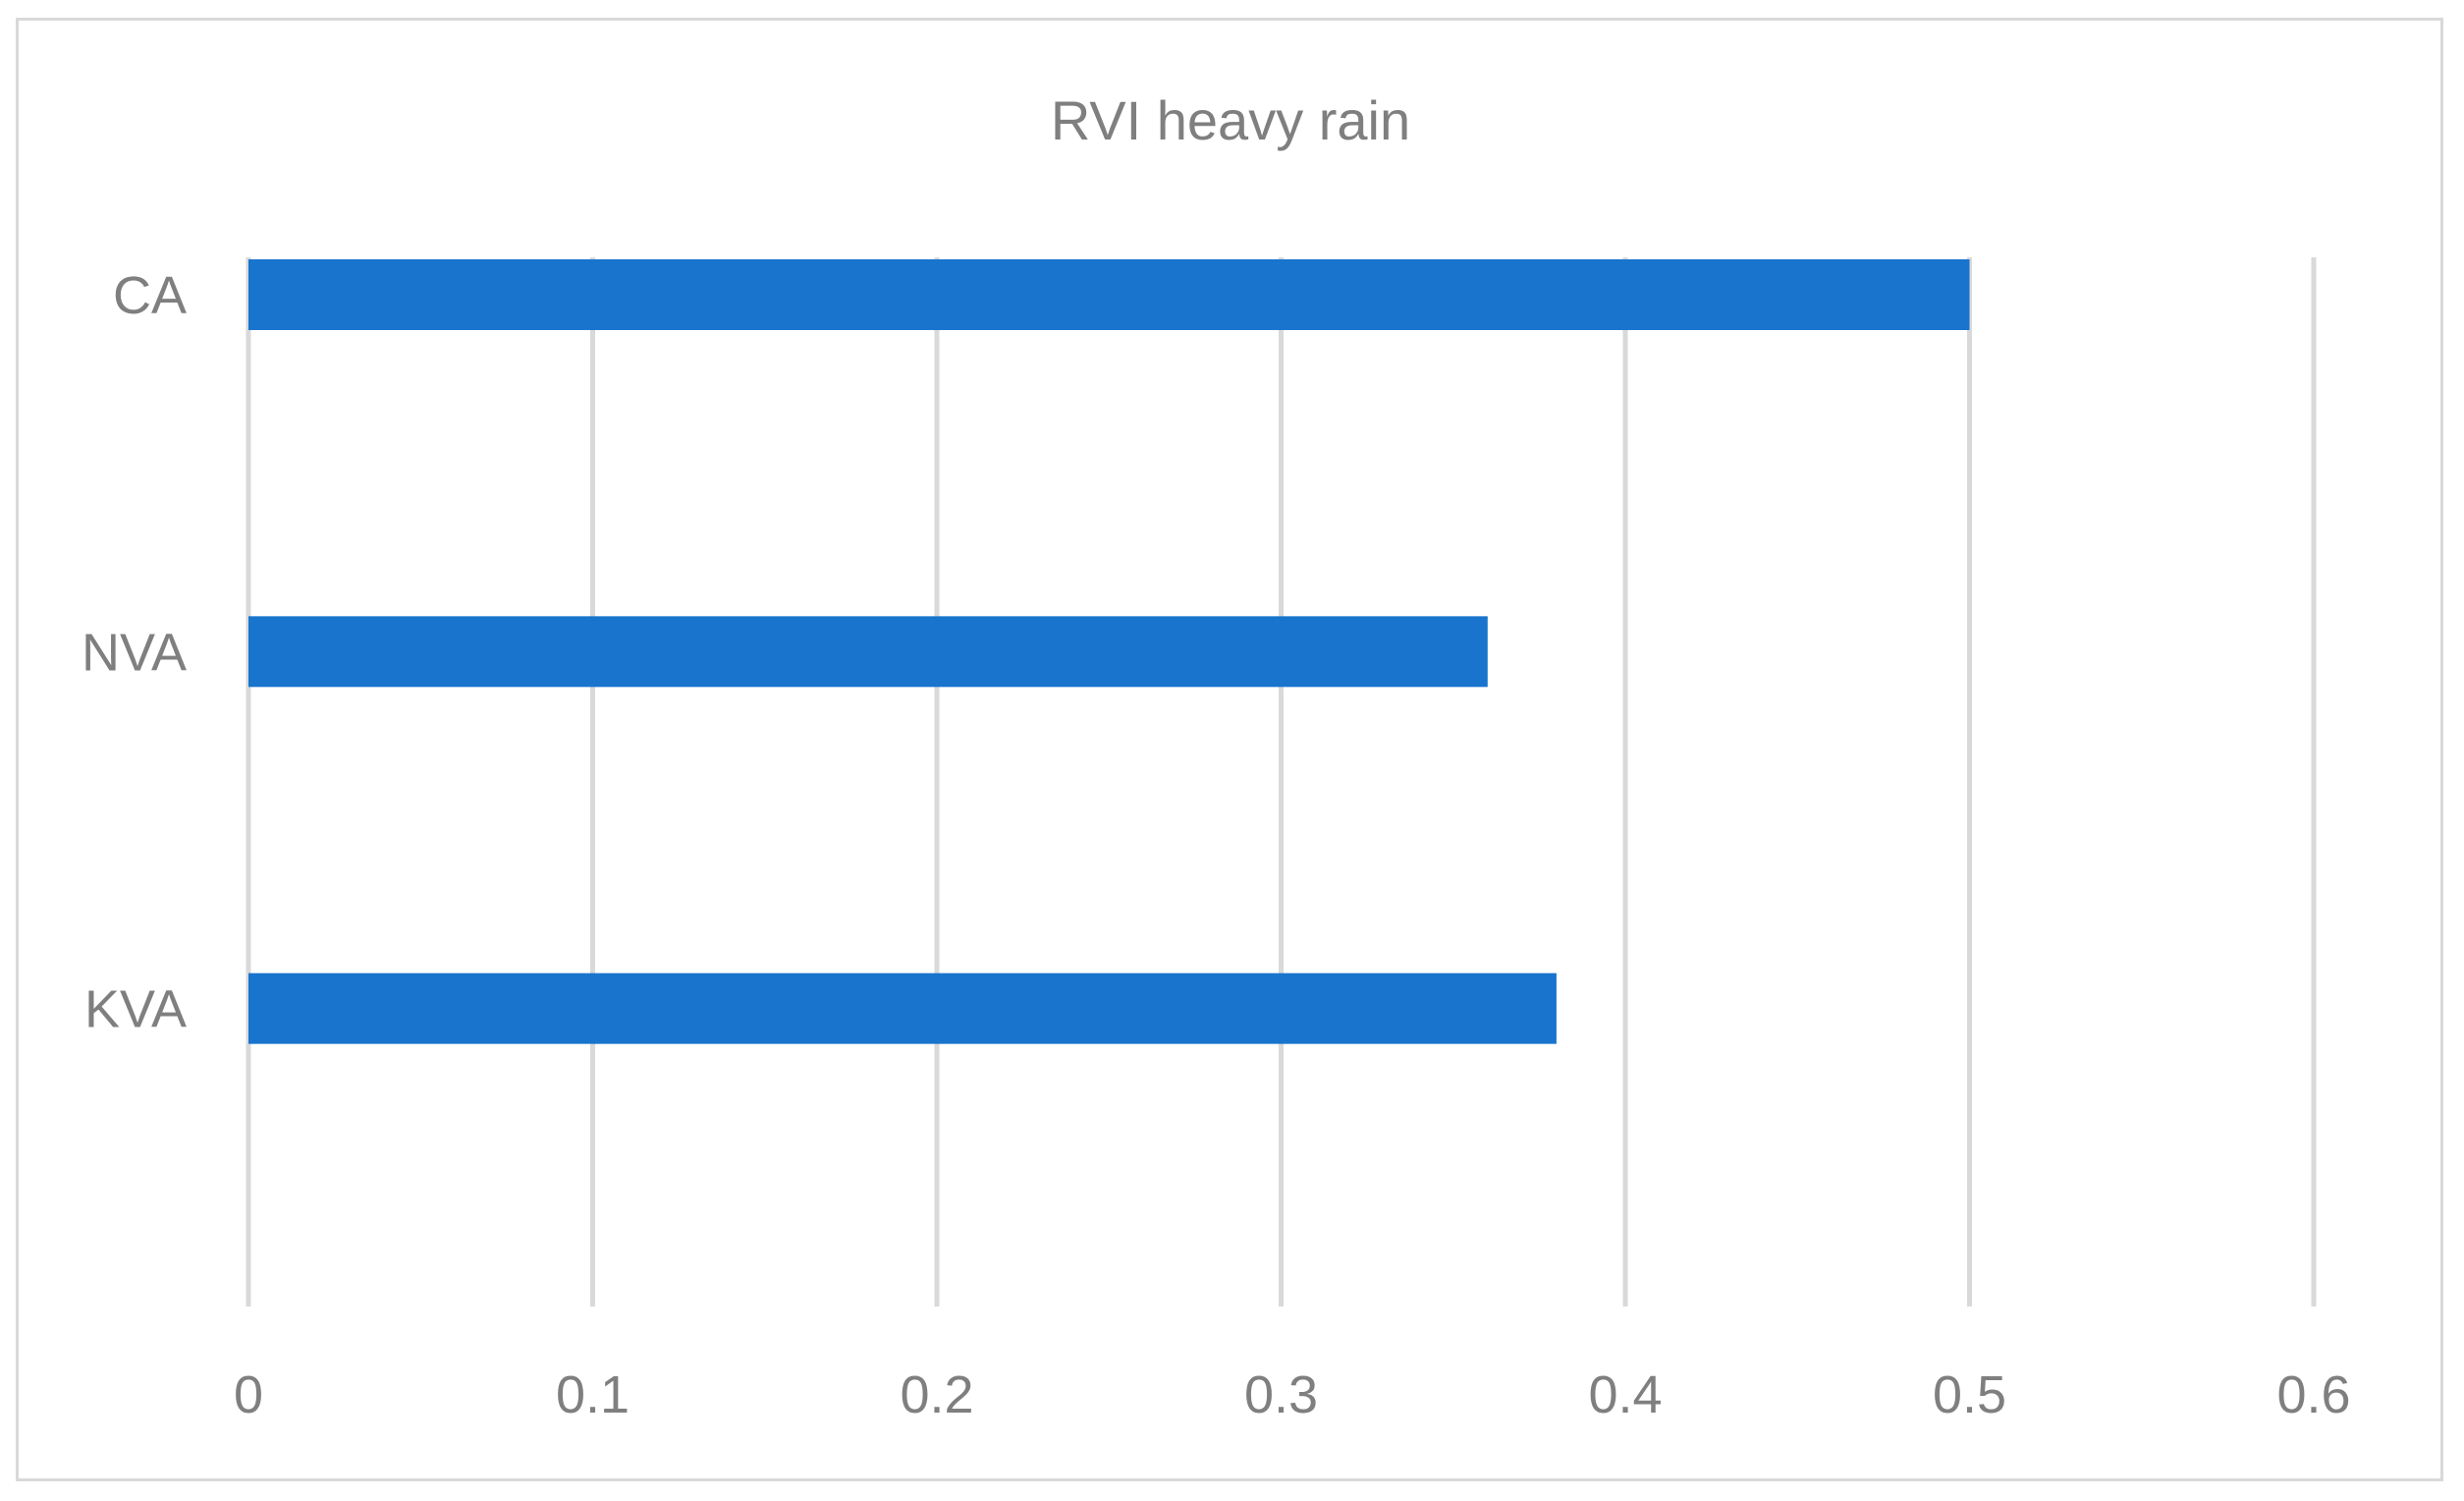  What do you see at coordinates (135, 1009) in the screenshot?
I see `category-label: KVA` at bounding box center [135, 1009].